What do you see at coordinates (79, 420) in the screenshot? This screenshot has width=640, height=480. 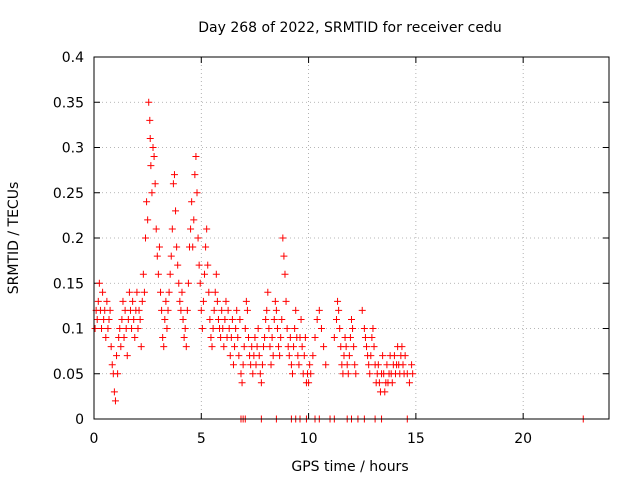 I see `y-tick-label: 0` at bounding box center [79, 420].